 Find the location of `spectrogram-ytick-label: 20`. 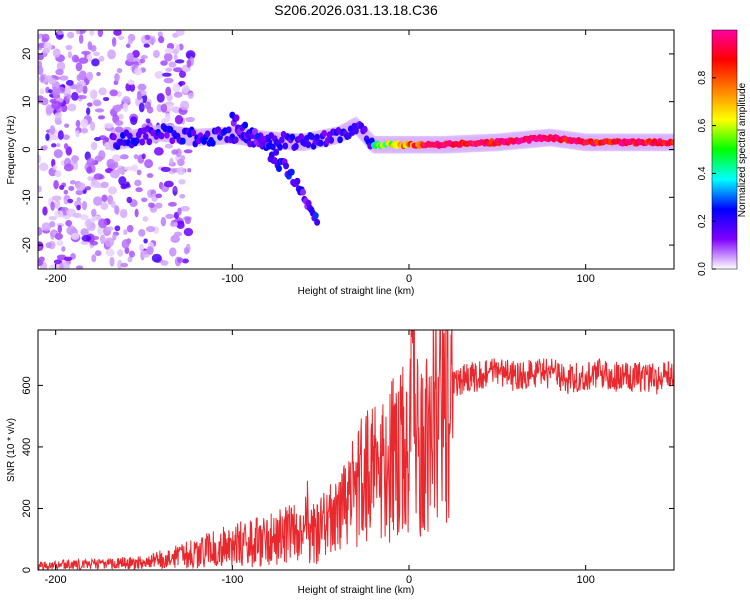

spectrogram-ytick-label: 20 is located at coordinates (27, 54).